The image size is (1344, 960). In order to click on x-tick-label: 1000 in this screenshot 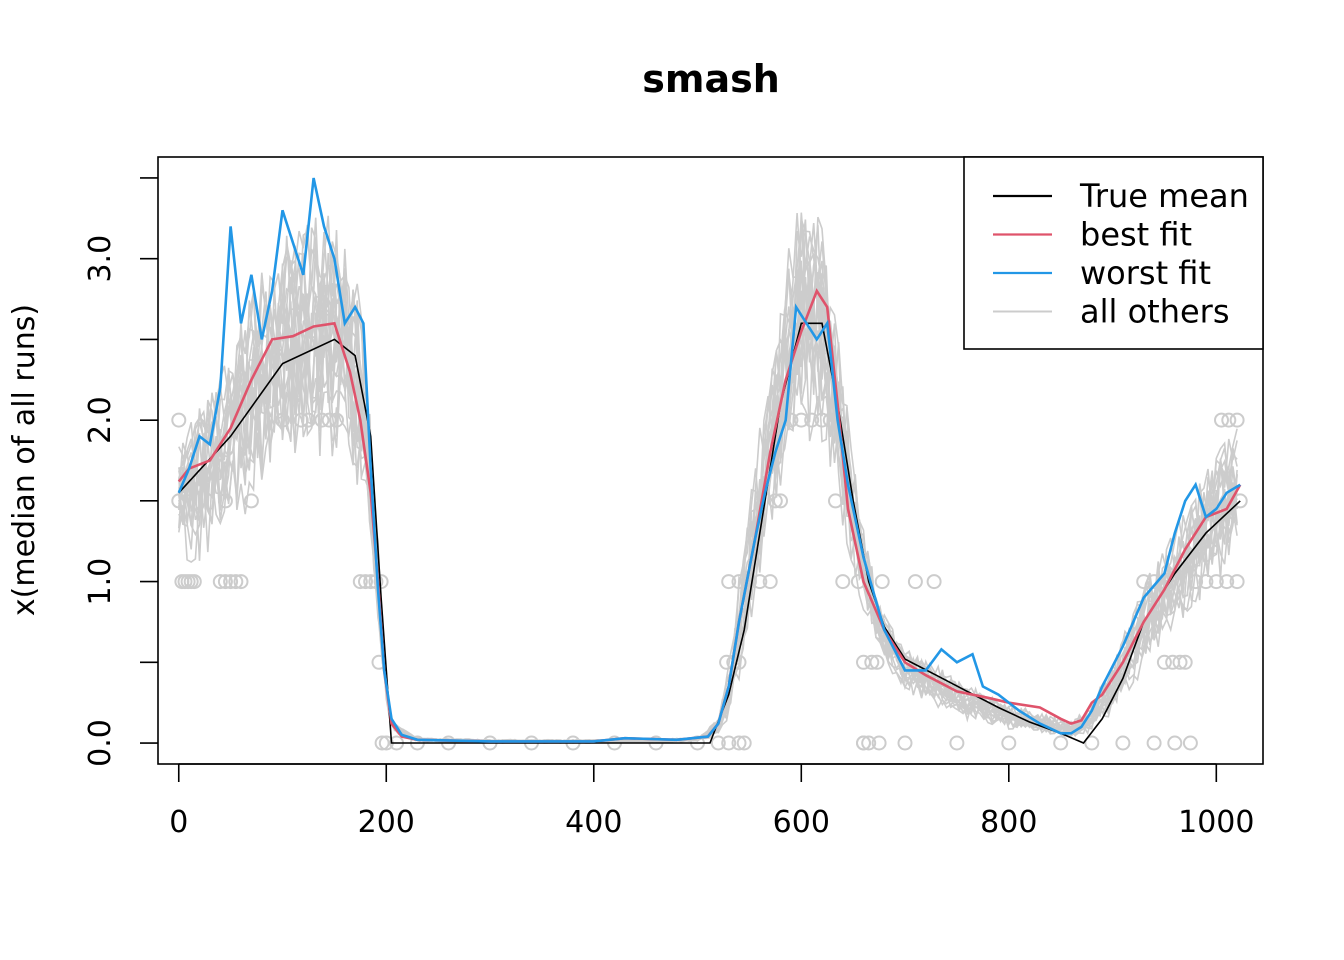, I will do `click(1216, 822)`.